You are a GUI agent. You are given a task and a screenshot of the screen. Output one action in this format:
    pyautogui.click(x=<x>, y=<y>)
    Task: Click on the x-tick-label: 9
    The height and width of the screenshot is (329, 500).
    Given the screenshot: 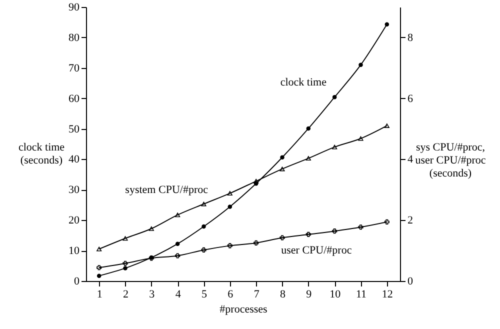 What is the action you would take?
    pyautogui.click(x=309, y=294)
    